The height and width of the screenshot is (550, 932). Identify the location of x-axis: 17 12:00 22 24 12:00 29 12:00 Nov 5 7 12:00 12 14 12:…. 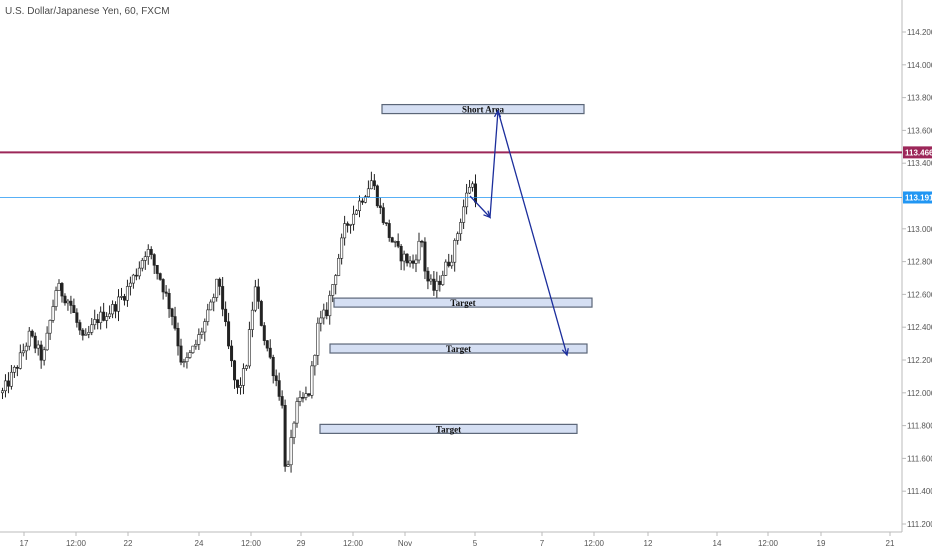
(457, 540).